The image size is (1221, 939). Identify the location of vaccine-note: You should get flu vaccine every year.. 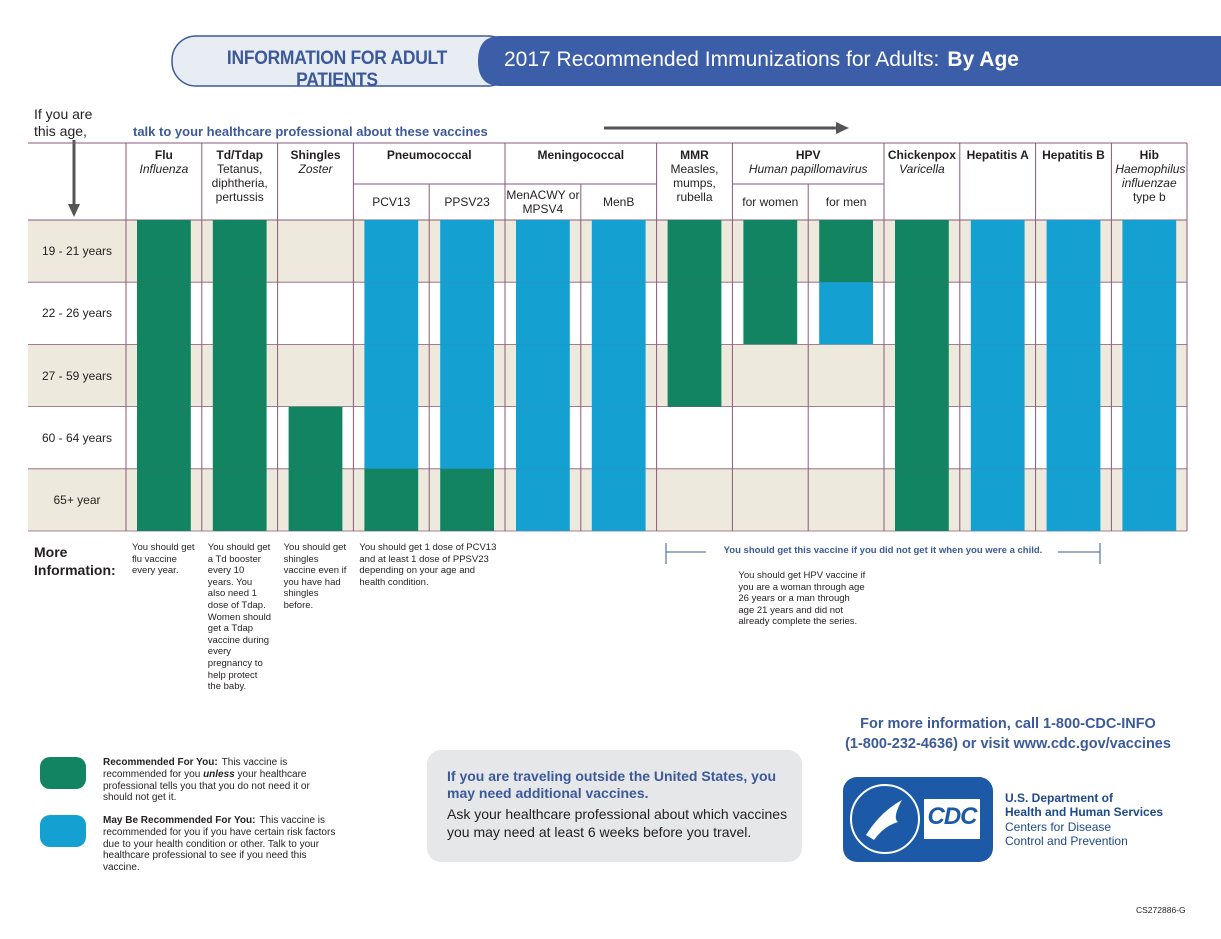
(163, 559).